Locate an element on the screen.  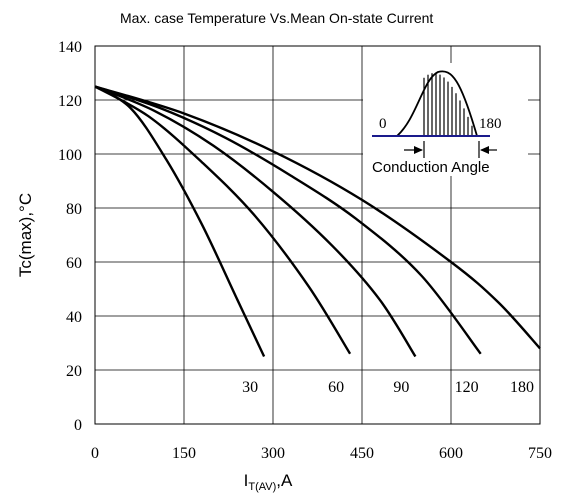
y-tick-label: 0 is located at coordinates (78, 425).